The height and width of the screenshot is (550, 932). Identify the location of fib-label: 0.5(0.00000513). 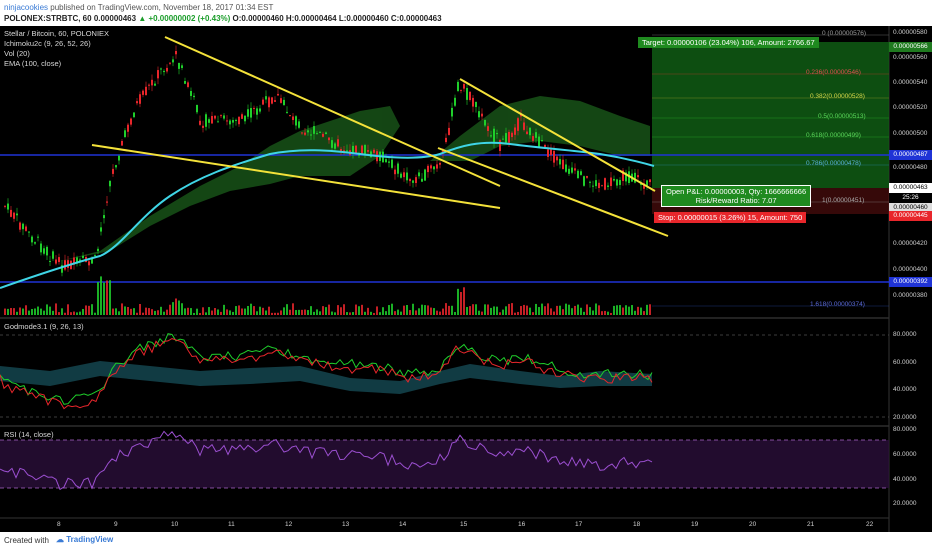
(842, 116).